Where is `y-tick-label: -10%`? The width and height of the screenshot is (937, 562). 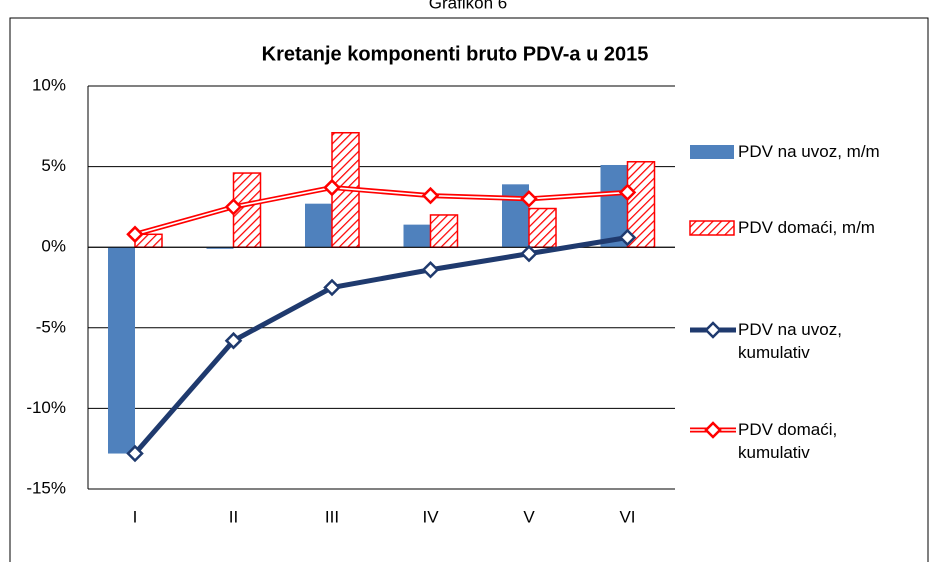
y-tick-label: -10% is located at coordinates (46, 407).